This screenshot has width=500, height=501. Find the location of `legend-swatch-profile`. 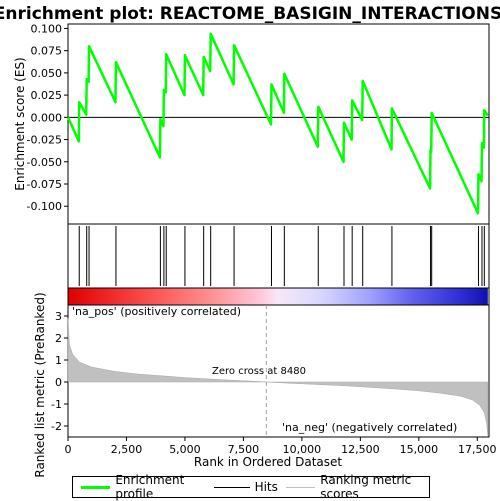

legend-swatch-profile is located at coordinates (96, 487).